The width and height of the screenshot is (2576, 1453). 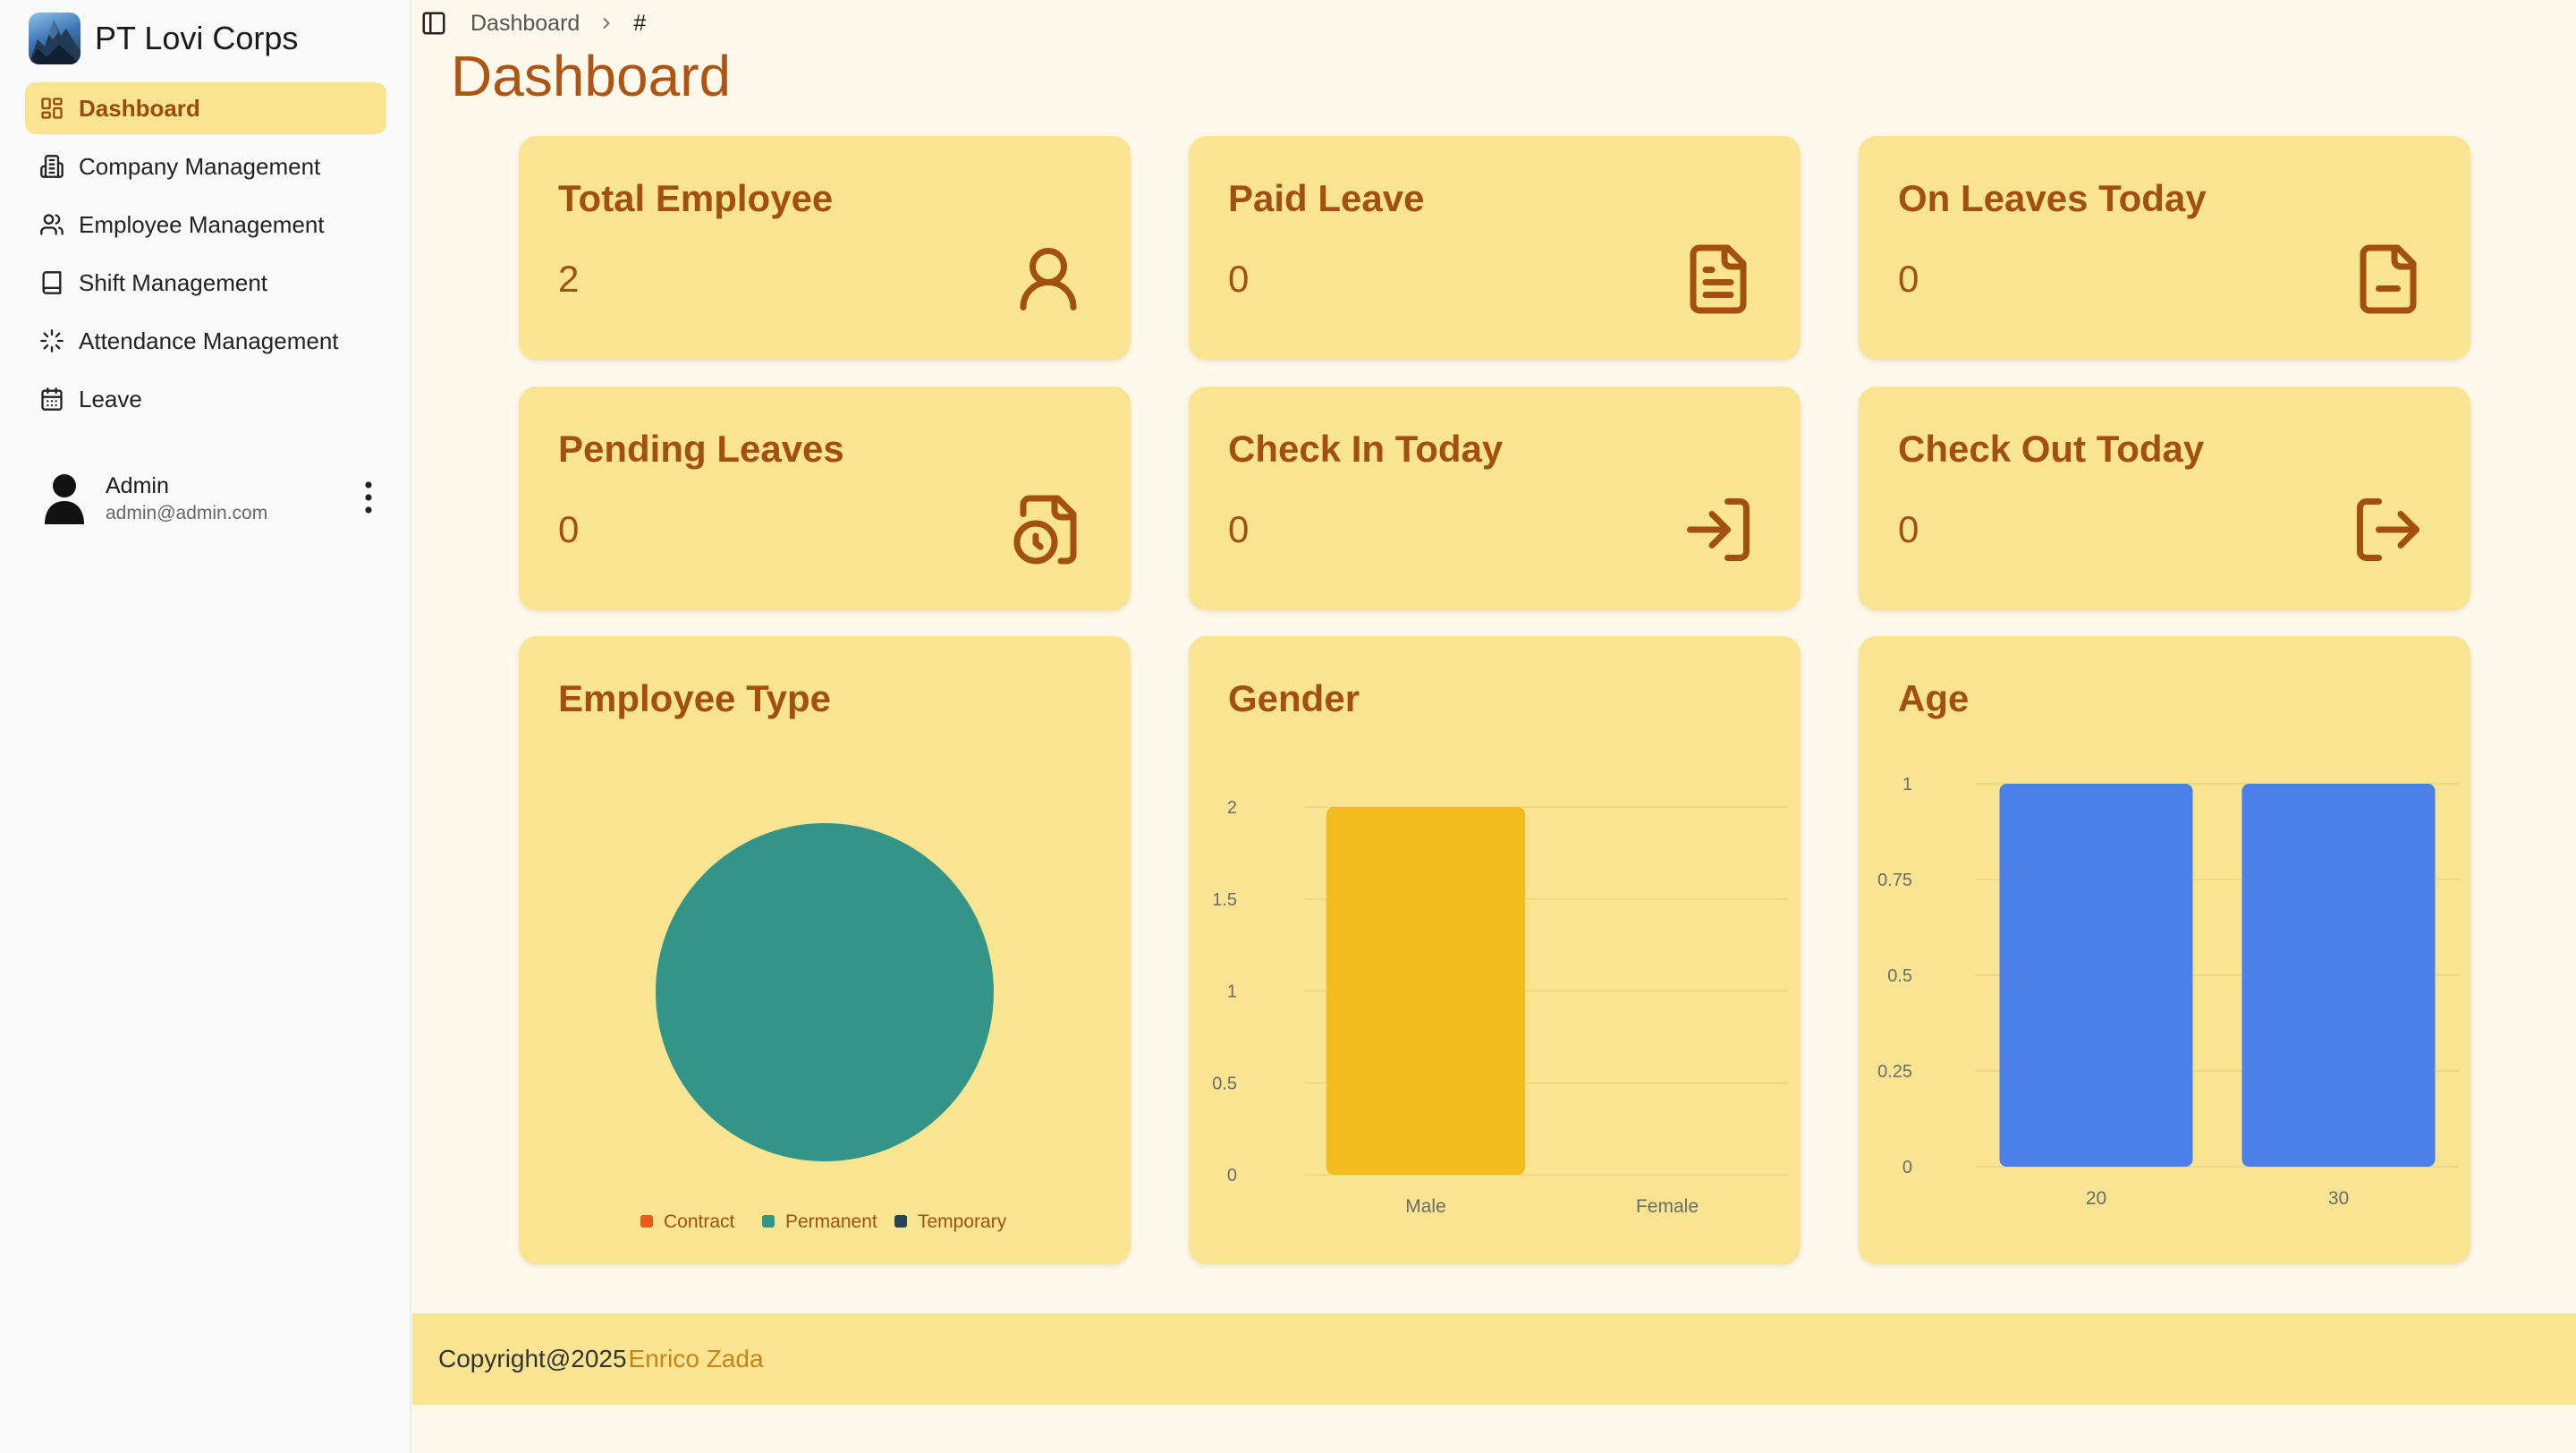 I want to click on building-icon, so click(x=51, y=166).